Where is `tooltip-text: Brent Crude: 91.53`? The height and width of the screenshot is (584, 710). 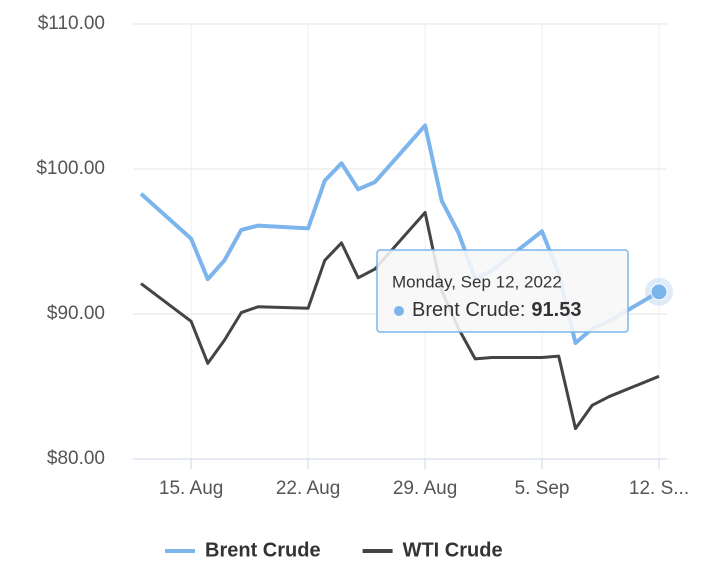 tooltip-text: Brent Crude: 91.53 is located at coordinates (496, 310).